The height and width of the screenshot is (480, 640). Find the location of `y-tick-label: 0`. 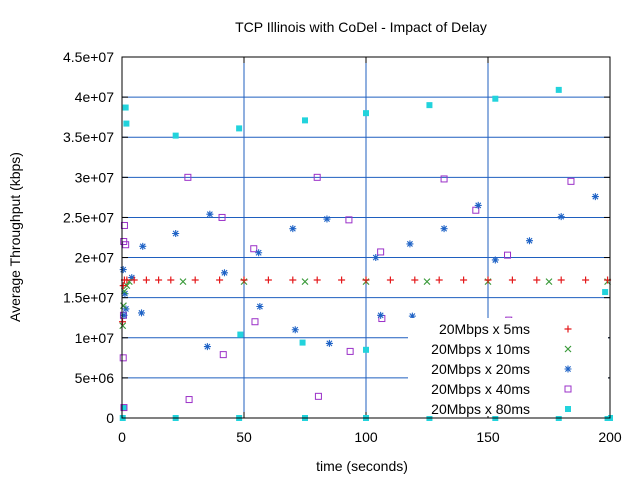

y-tick-label: 0 is located at coordinates (110, 418).